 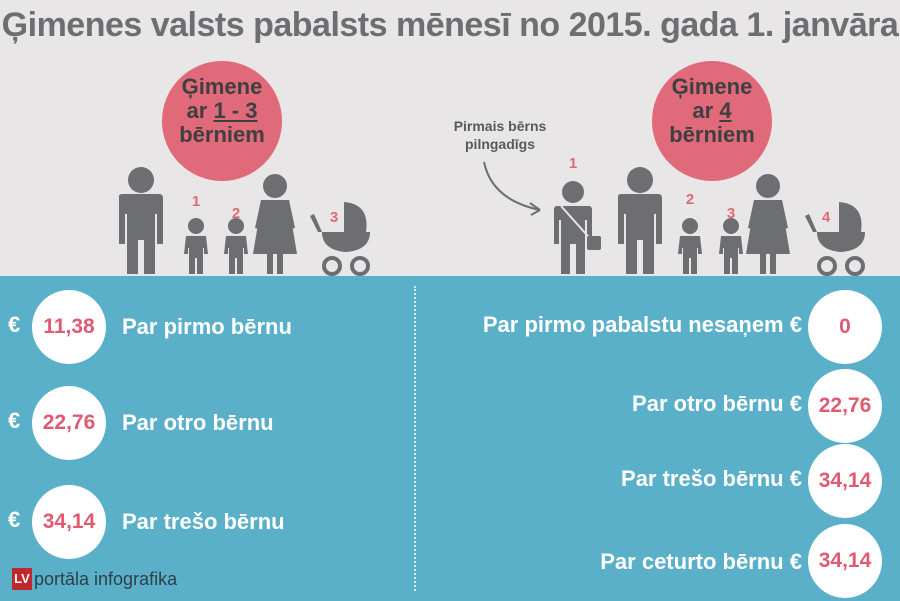 What do you see at coordinates (577, 227) in the screenshot?
I see `teen-figure` at bounding box center [577, 227].